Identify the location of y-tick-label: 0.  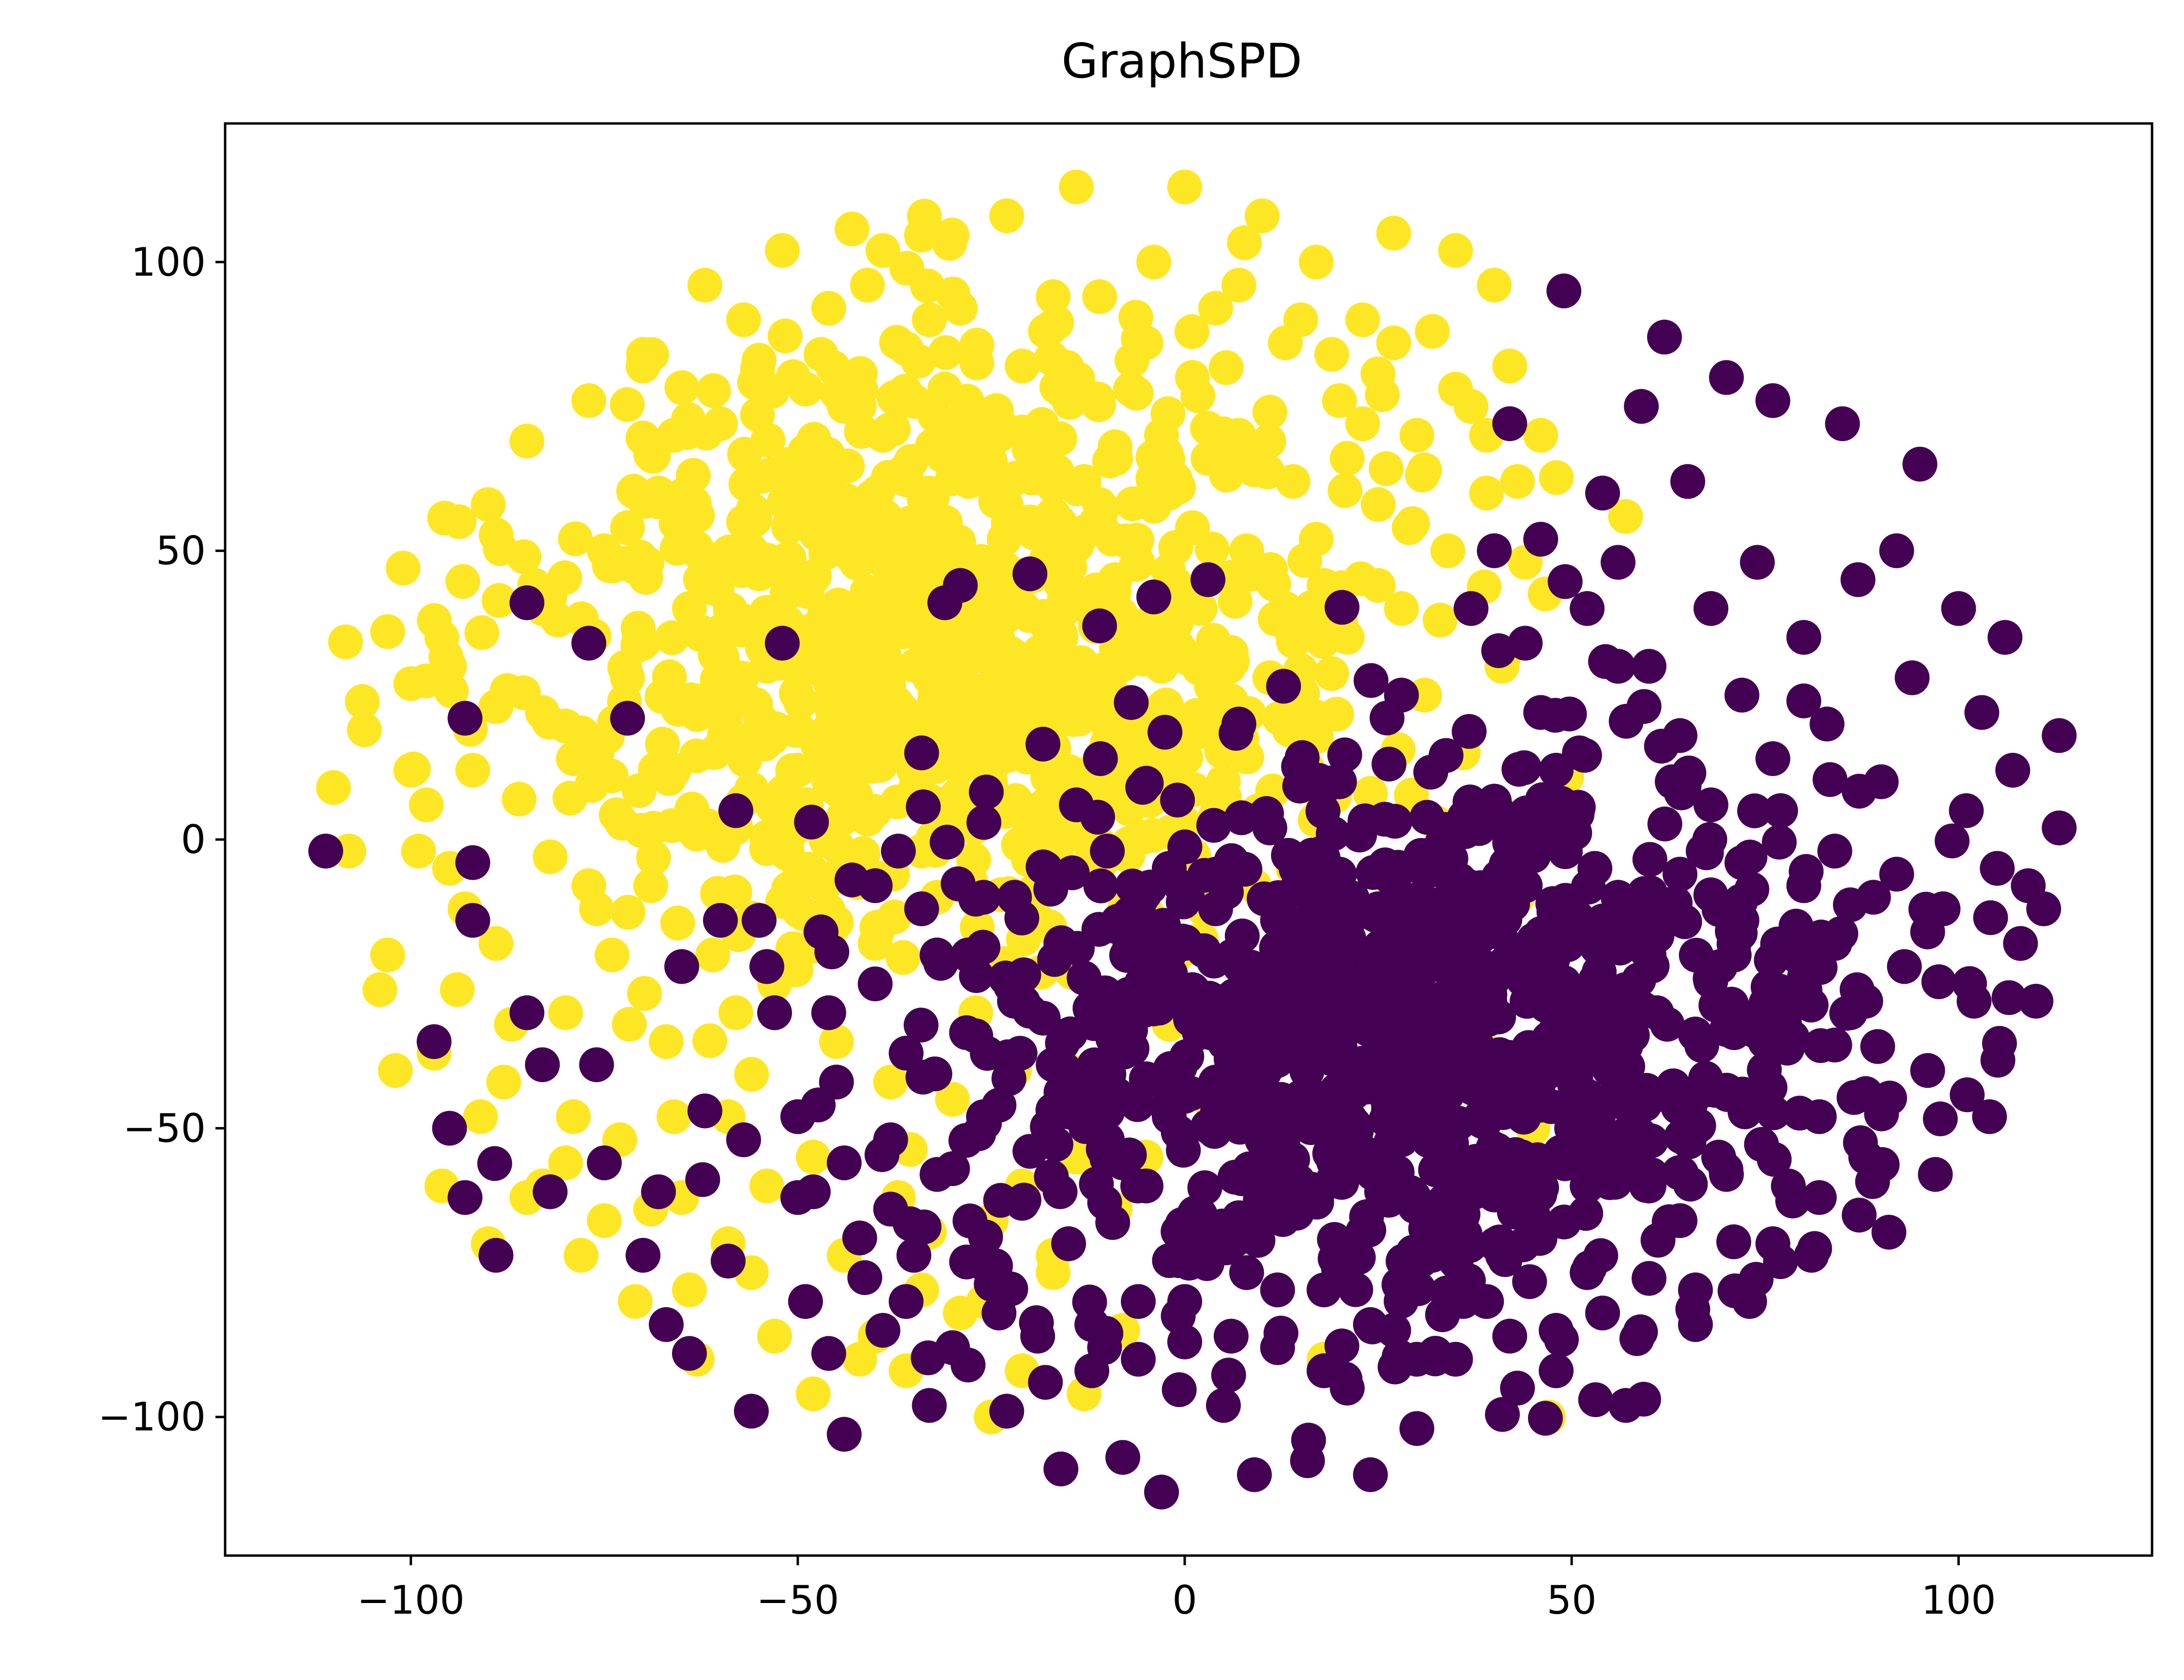
(194, 840).